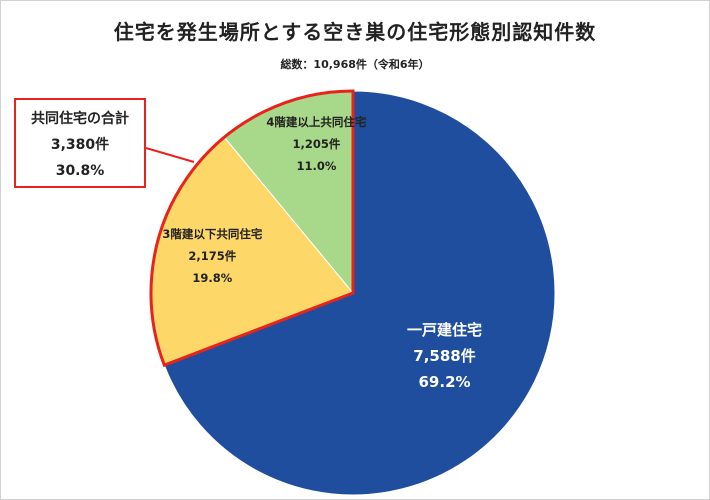  What do you see at coordinates (212, 234) in the screenshot?
I see `slice-name-2: 3階建以下共同住宅` at bounding box center [212, 234].